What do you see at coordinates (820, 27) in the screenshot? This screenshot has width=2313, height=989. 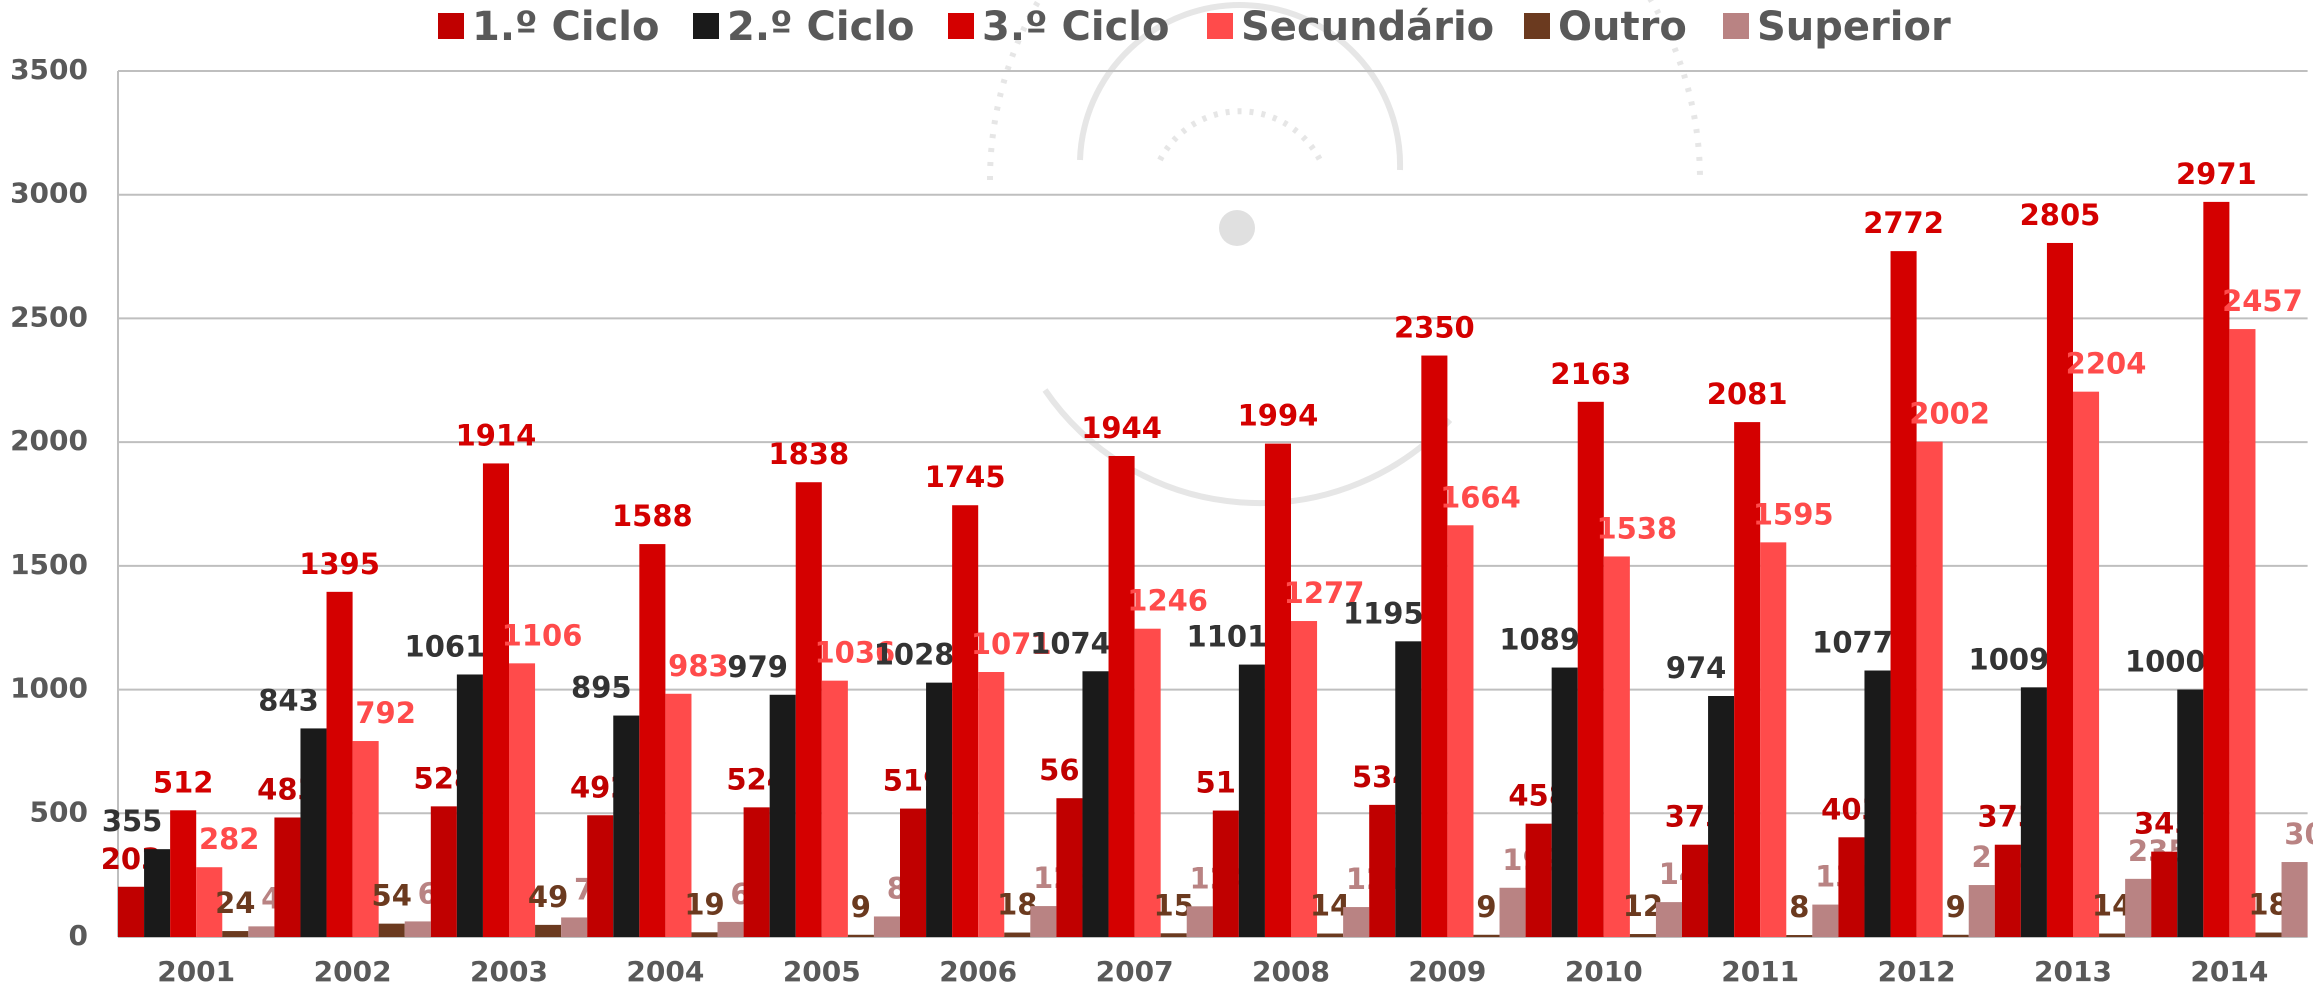 I see `legend-label: 2.º Ciclo` at bounding box center [820, 27].